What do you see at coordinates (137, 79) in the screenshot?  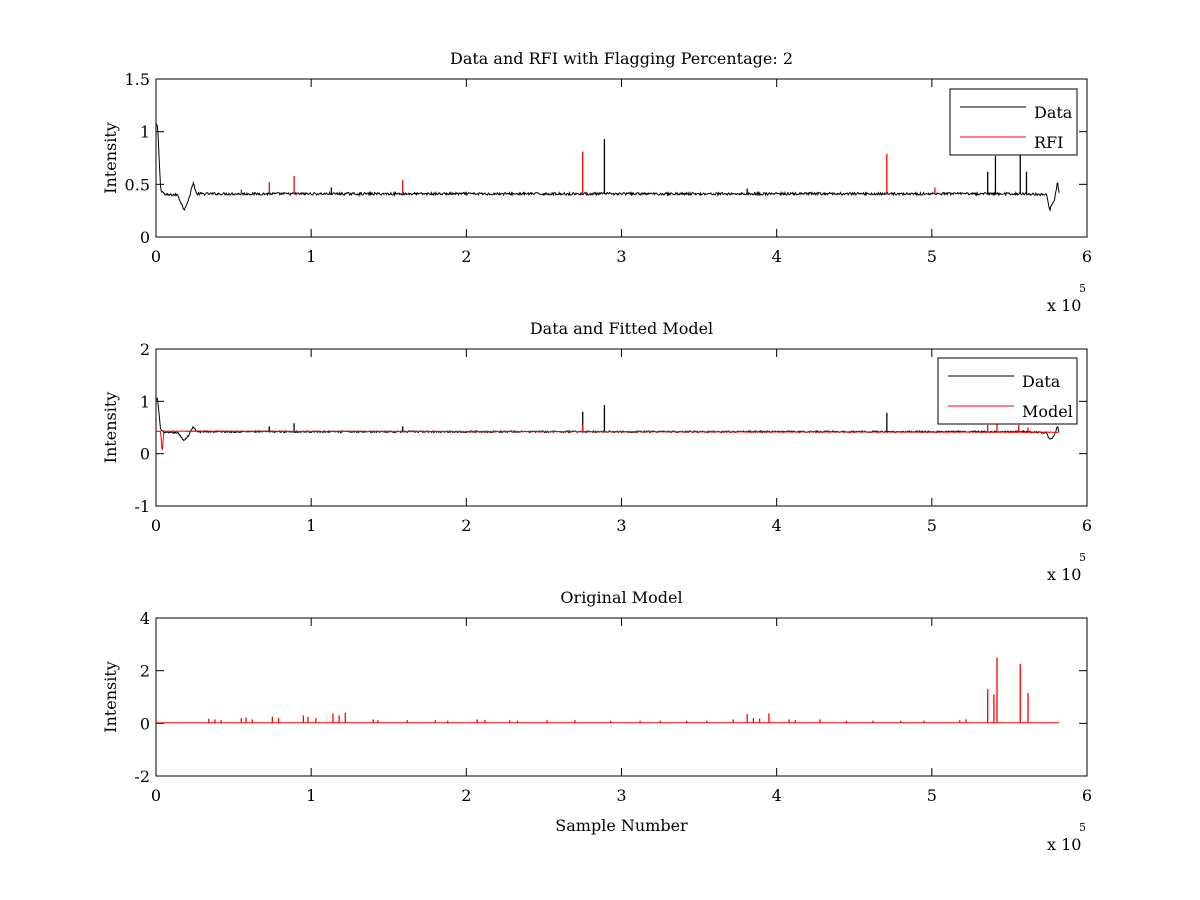 I see `y-tick-label: 1.5` at bounding box center [137, 79].